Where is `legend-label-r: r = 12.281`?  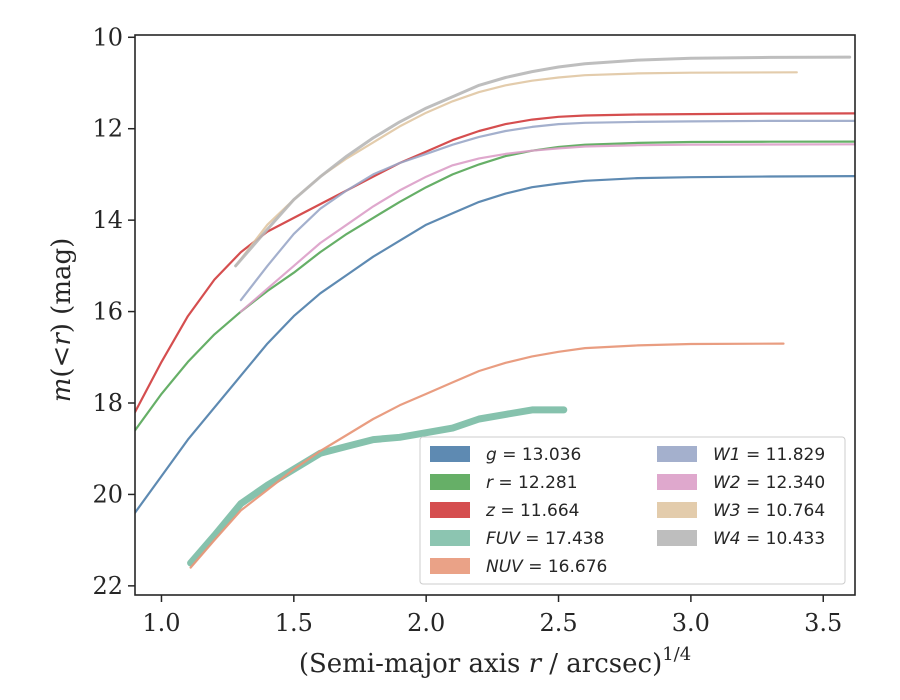 legend-label-r: r = 12.281 is located at coordinates (532, 483).